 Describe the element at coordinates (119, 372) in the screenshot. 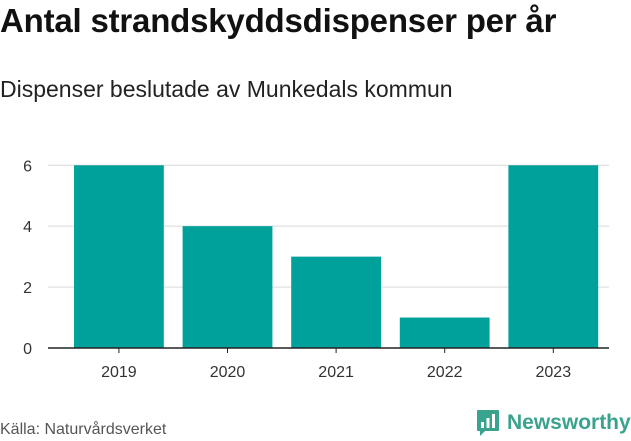

I see `x-tick-label: 2019` at that location.